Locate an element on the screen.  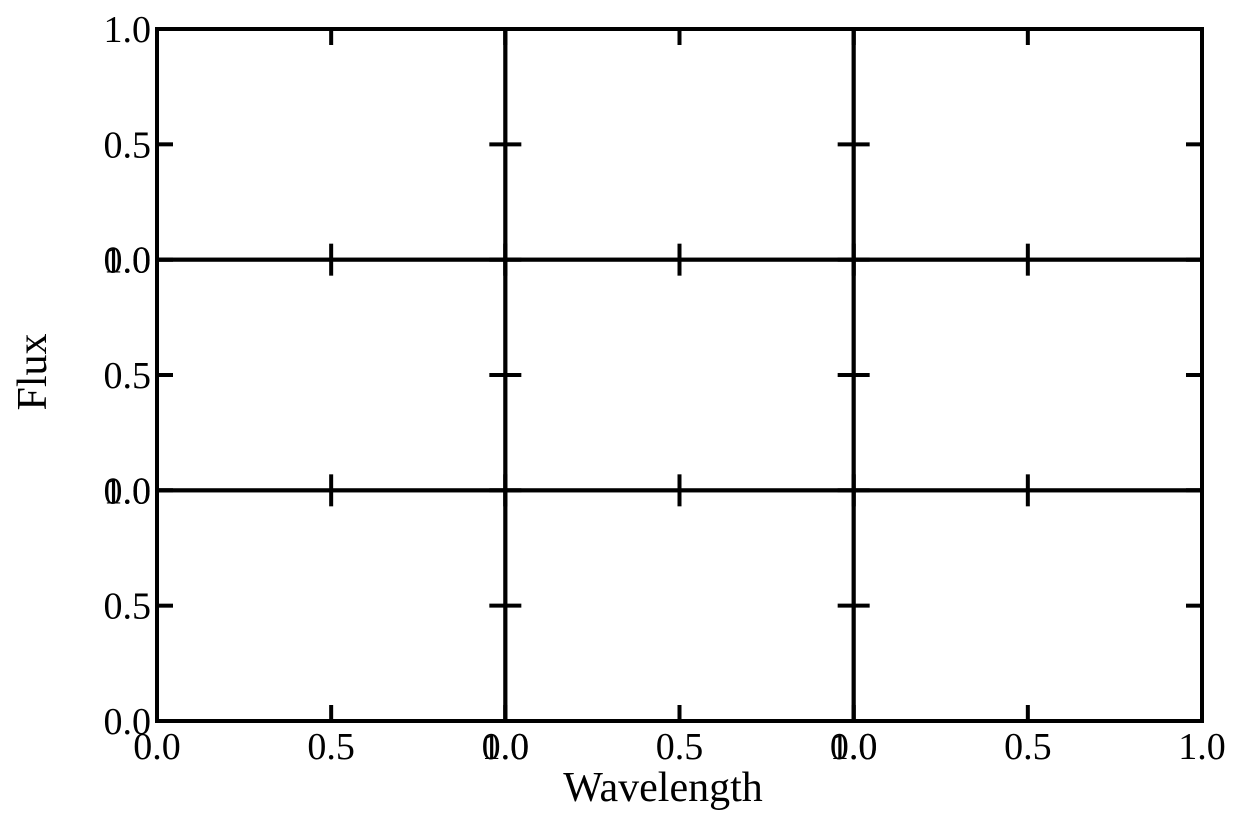
panel-r2-c1 is located at coordinates (331, 375).